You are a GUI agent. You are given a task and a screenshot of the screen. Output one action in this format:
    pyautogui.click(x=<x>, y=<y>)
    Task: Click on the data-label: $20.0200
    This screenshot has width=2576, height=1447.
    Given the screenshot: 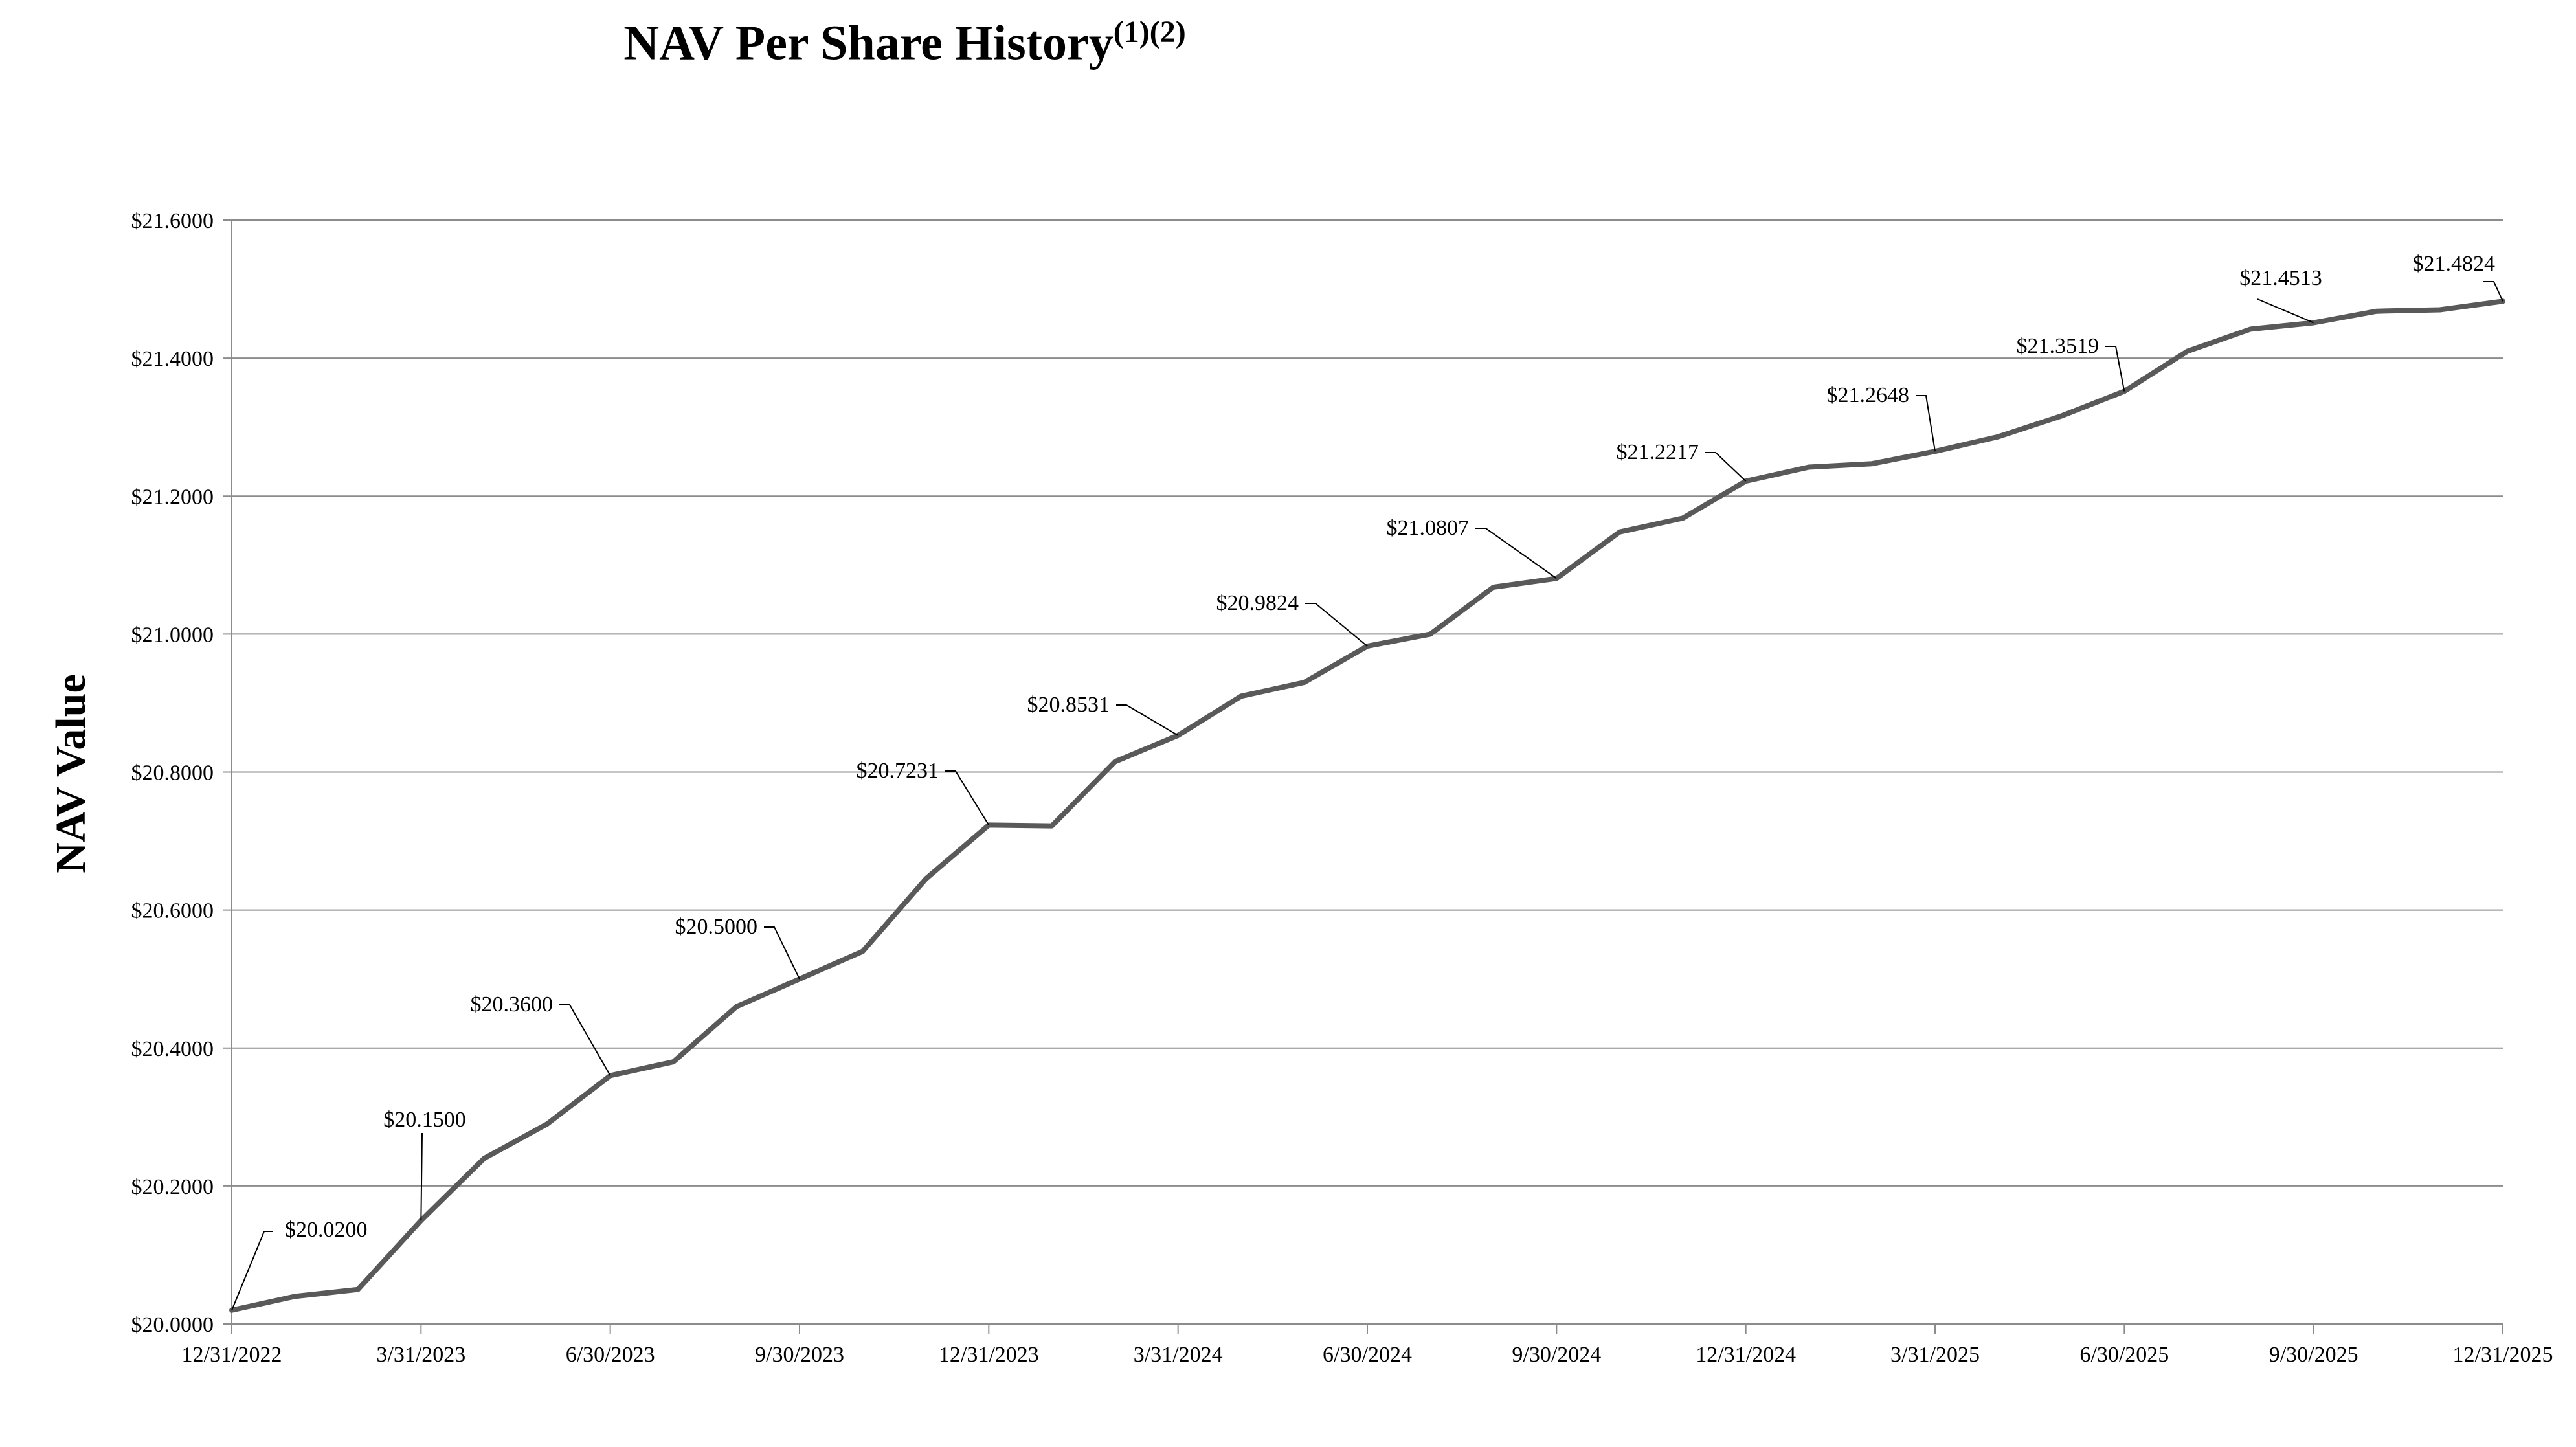 What is the action you would take?
    pyautogui.click(x=326, y=1230)
    